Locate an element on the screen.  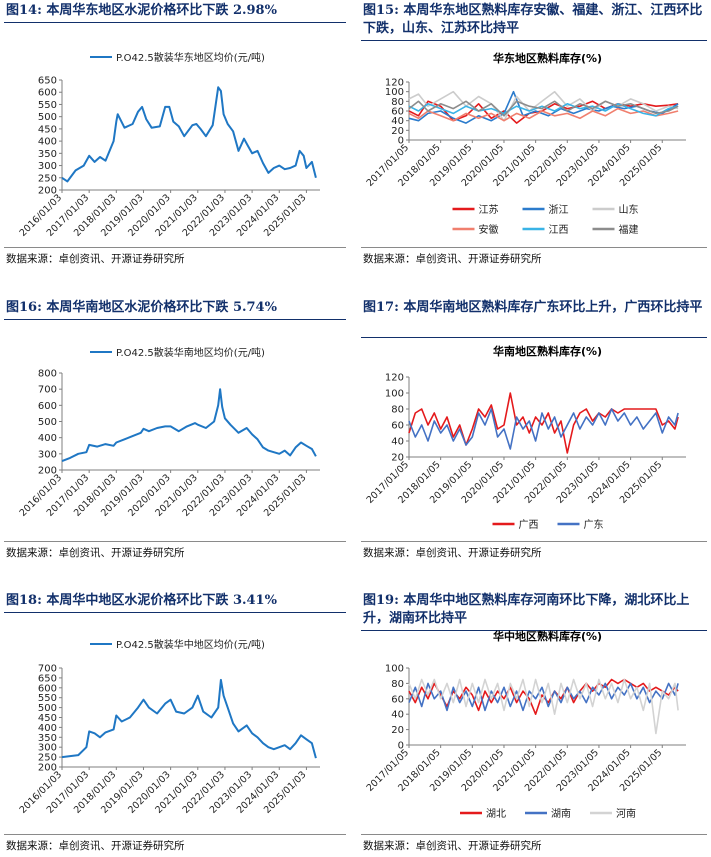
x-tick-label: 2024/01/05 is located at coordinates (609, 165).